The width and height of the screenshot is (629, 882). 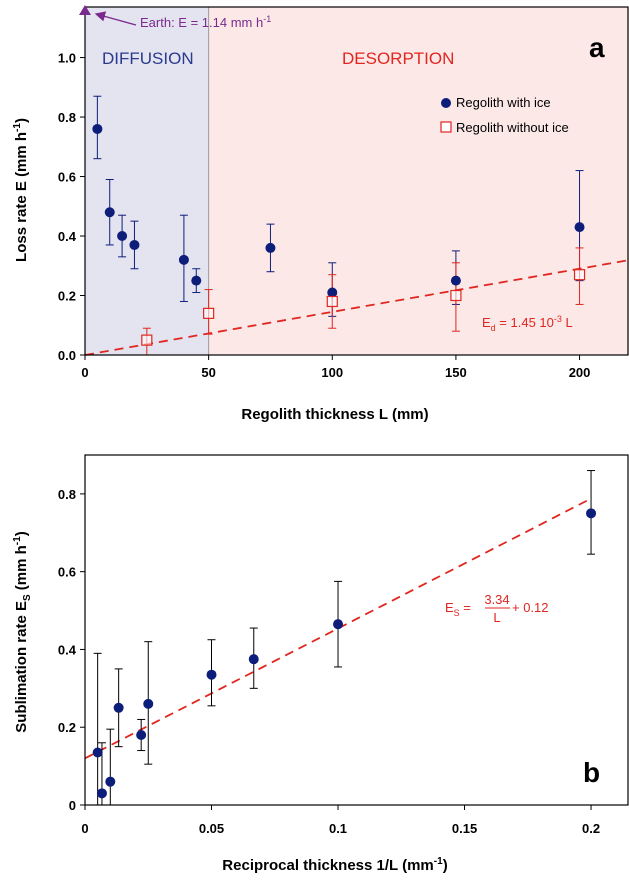 What do you see at coordinates (334, 865) in the screenshot?
I see `panel-b-x-axis-label: Reciprocal thickness 1/L (mm-1)` at bounding box center [334, 865].